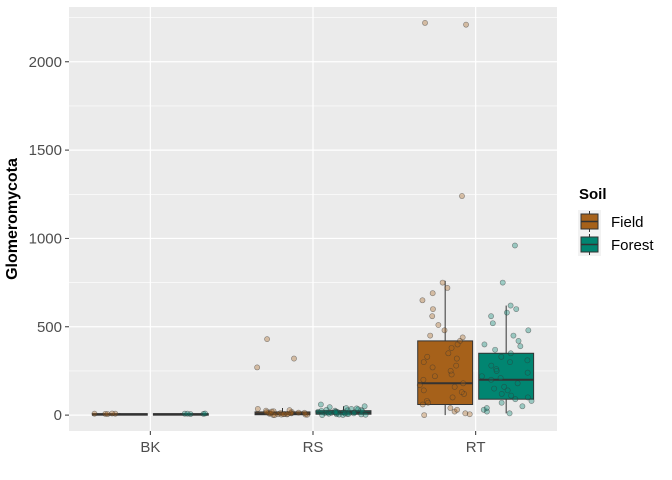 The width and height of the screenshot is (672, 480). I want to click on box-group-field-bk, so click(119, 414).